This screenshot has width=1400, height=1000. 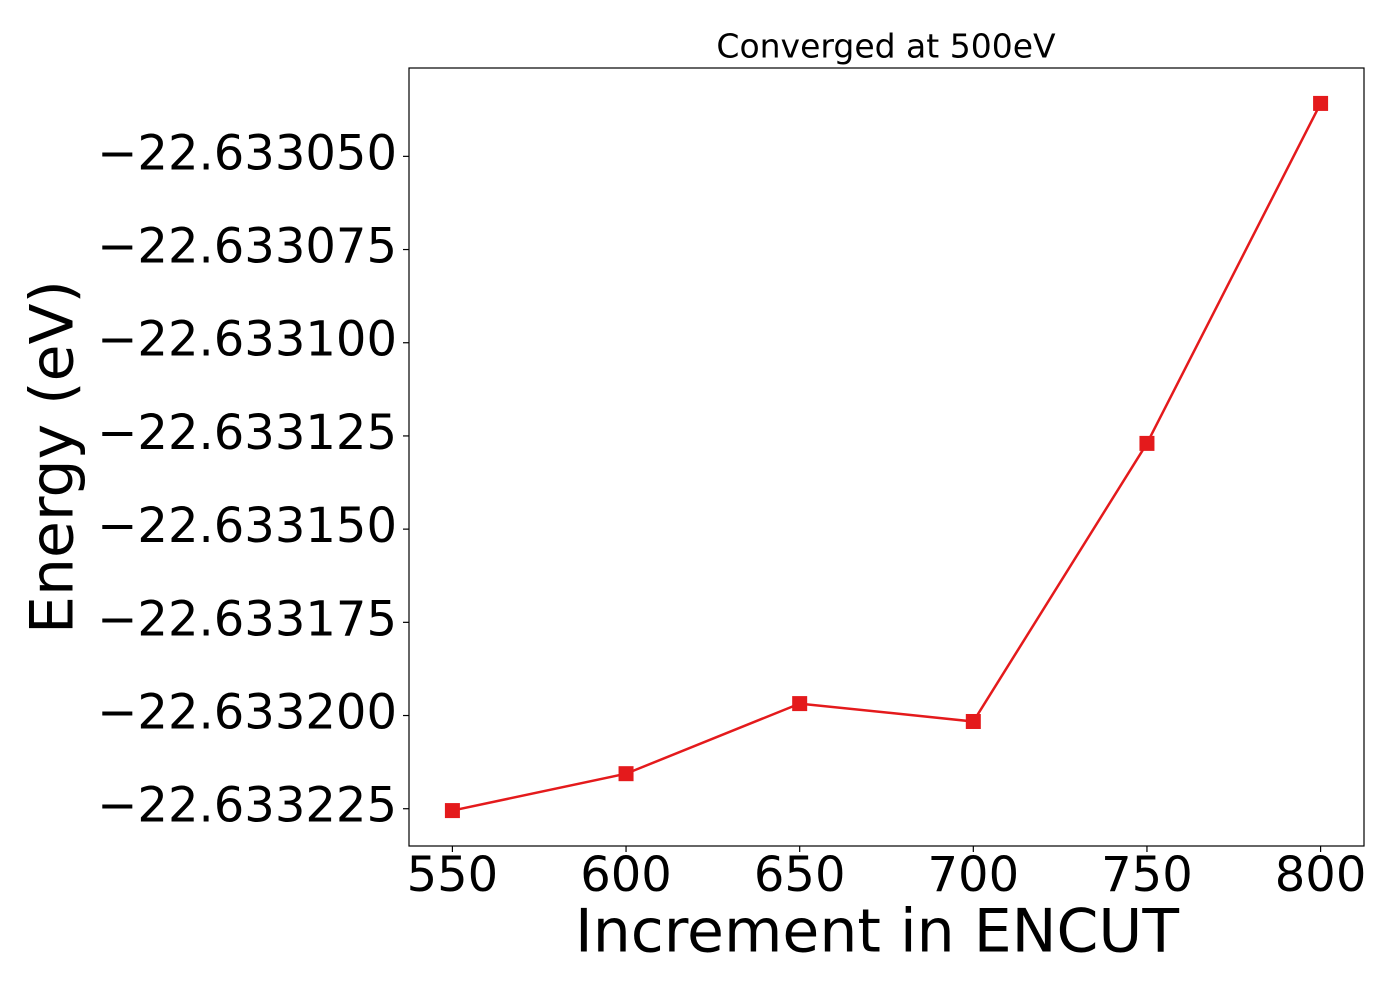 I want to click on x-tick-label: 700, so click(x=974, y=875).